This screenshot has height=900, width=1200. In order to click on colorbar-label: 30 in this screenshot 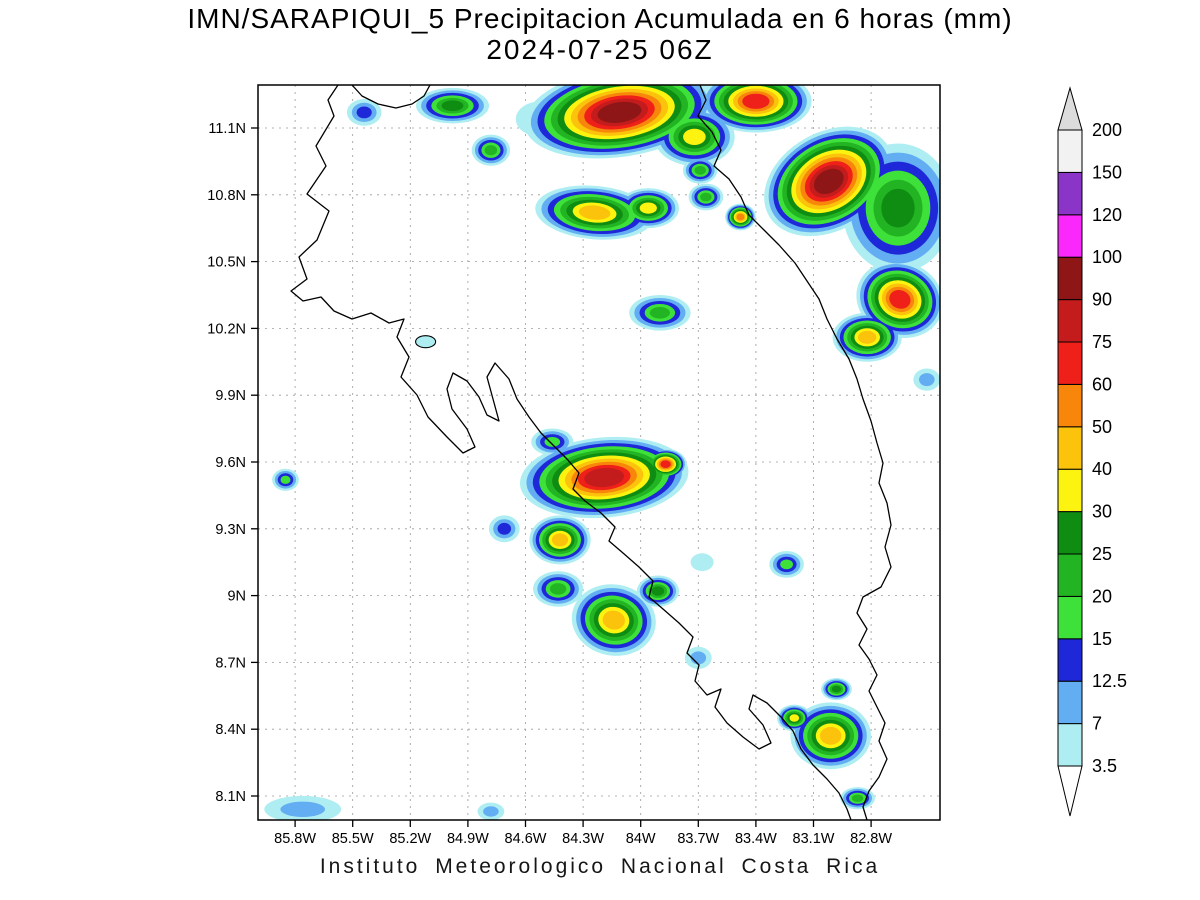, I will do `click(1102, 512)`.